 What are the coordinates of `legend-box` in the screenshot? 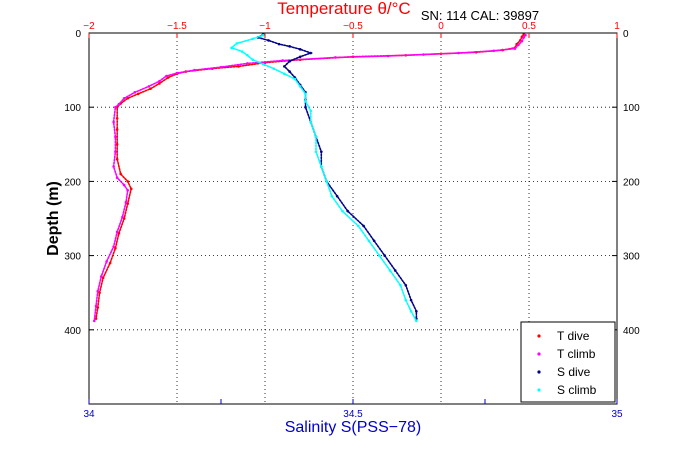 It's located at (568, 362).